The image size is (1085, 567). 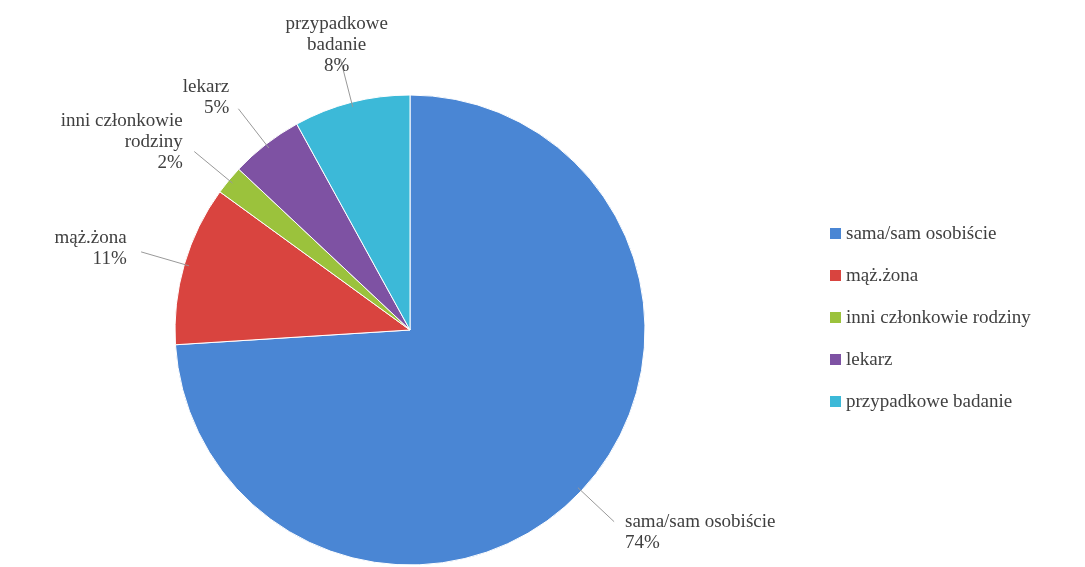 I want to click on data-label: 8%, so click(x=336, y=64).